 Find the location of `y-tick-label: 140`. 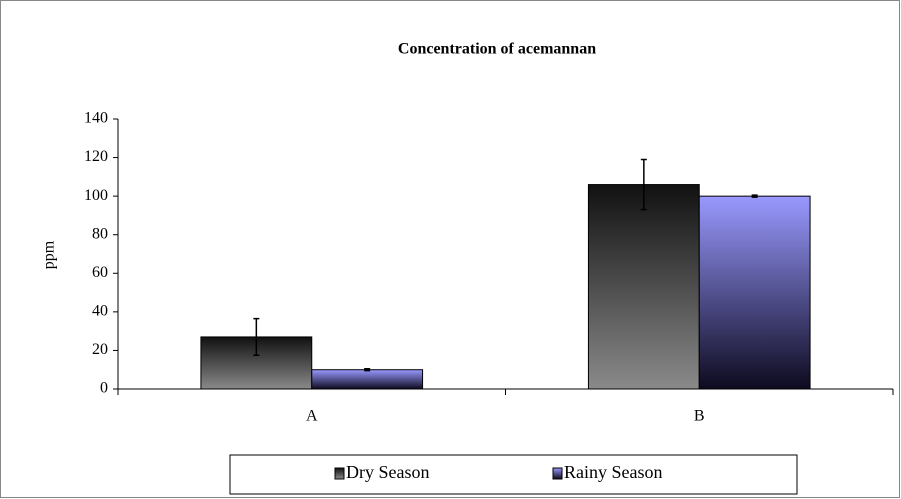

y-tick-label: 140 is located at coordinates (96, 118).